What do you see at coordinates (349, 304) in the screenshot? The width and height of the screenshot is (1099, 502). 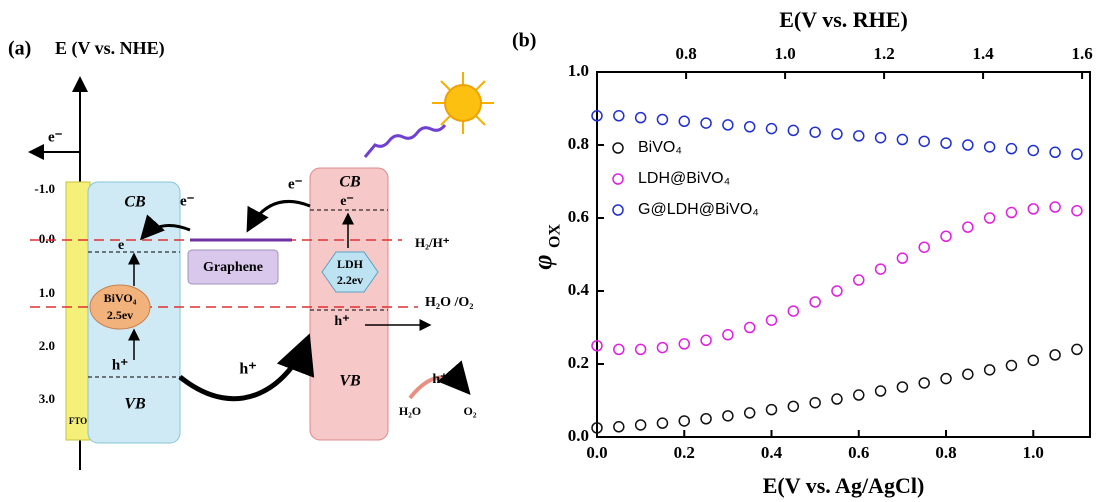 I see `ldh-box` at bounding box center [349, 304].